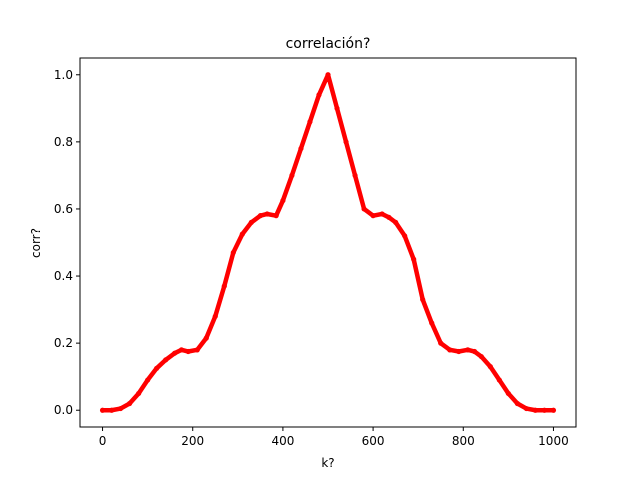 This screenshot has width=640, height=480. What do you see at coordinates (67, 242) in the screenshot?
I see `y-axis-ticks: 0.0 0.2 0.4 0.6 0.8 1.0` at bounding box center [67, 242].